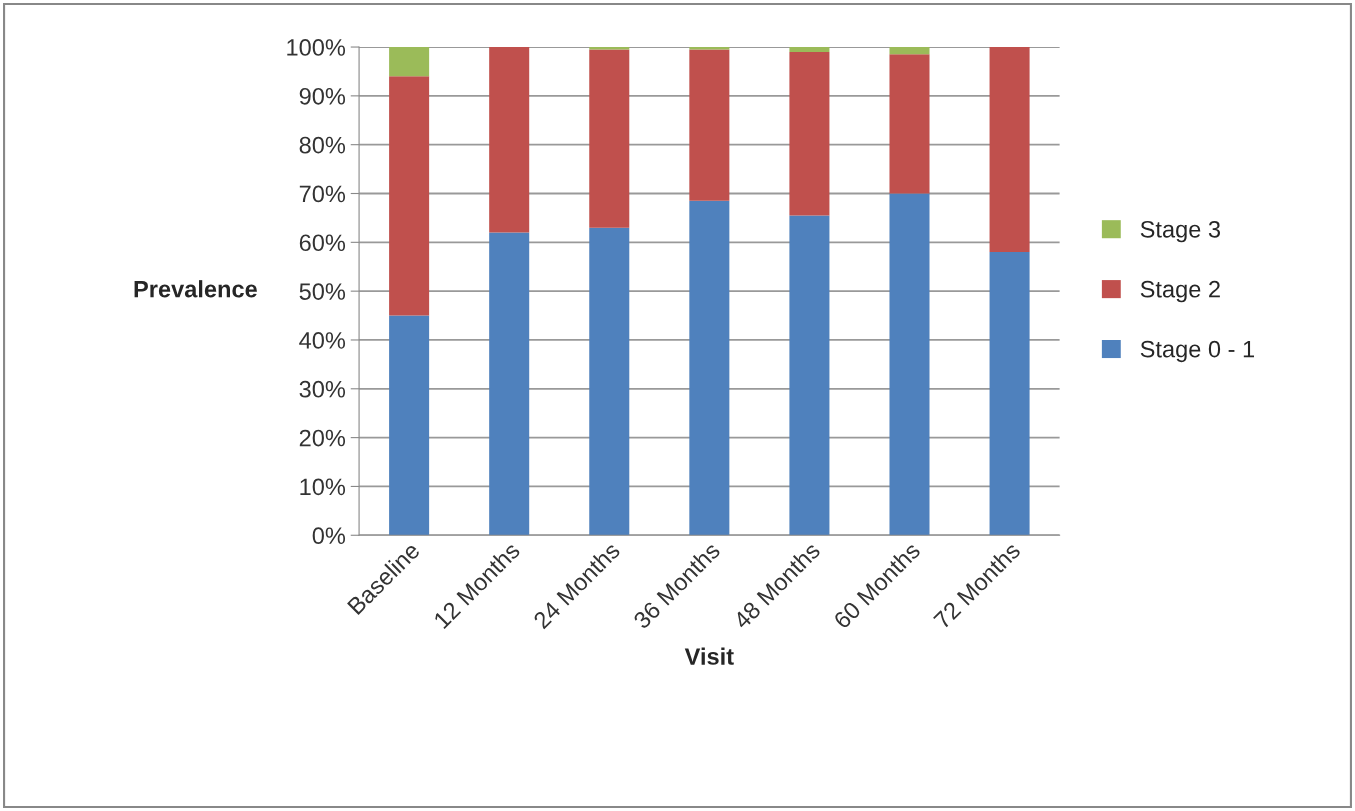 The width and height of the screenshot is (1355, 811). What do you see at coordinates (322, 194) in the screenshot?
I see `y-tick-label: 70%` at bounding box center [322, 194].